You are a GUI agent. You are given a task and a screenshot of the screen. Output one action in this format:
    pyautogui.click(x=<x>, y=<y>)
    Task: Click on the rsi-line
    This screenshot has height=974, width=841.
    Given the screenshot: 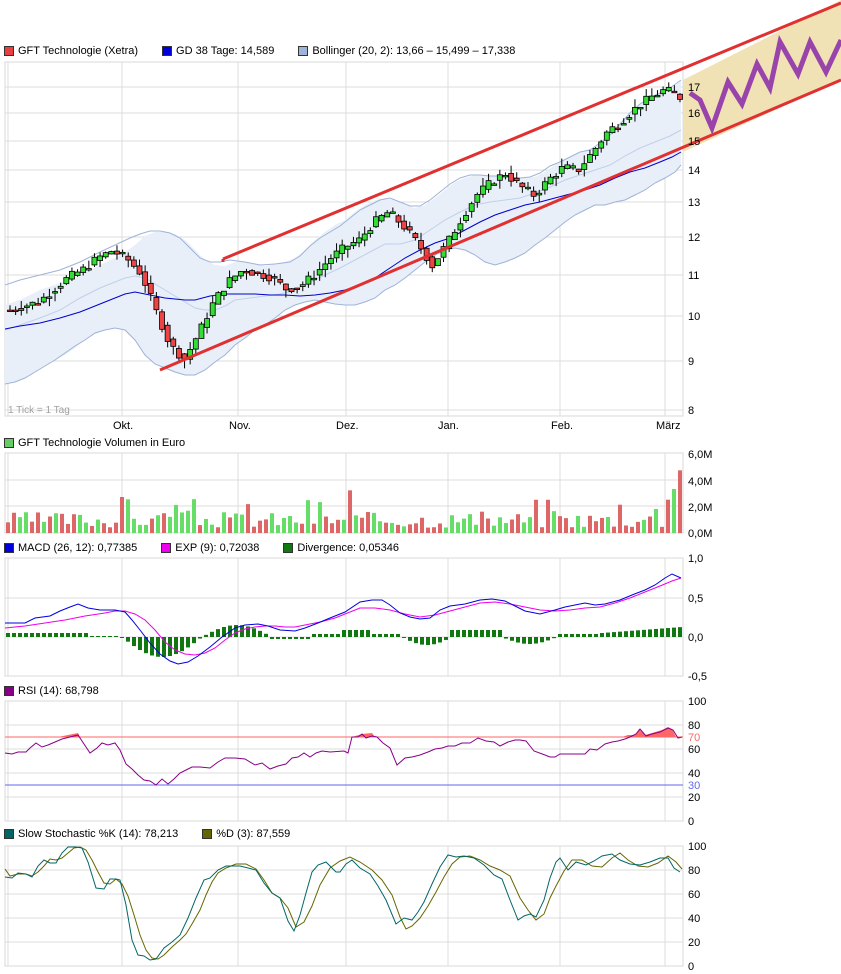 What is the action you would take?
    pyautogui.click(x=343, y=756)
    